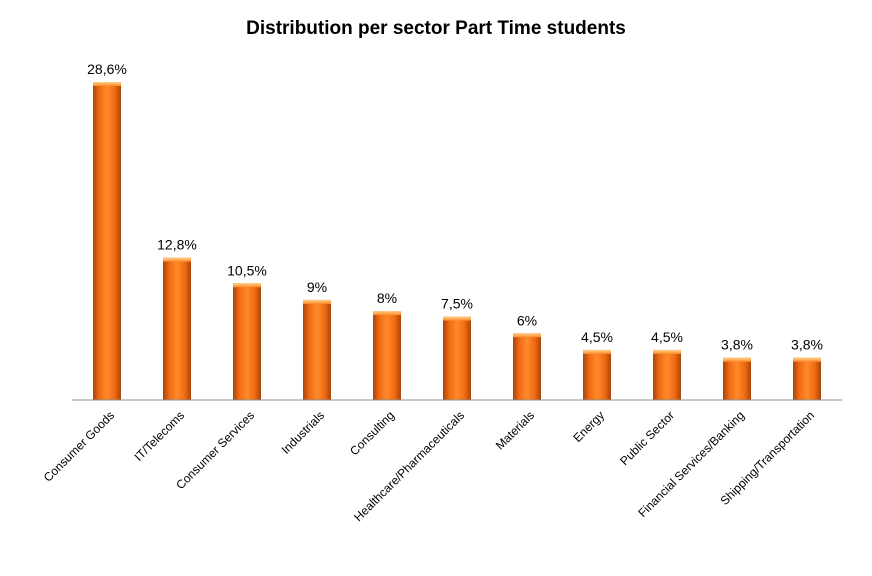 The width and height of the screenshot is (872, 576). What do you see at coordinates (737, 345) in the screenshot?
I see `data-label-9: 3,8%` at bounding box center [737, 345].